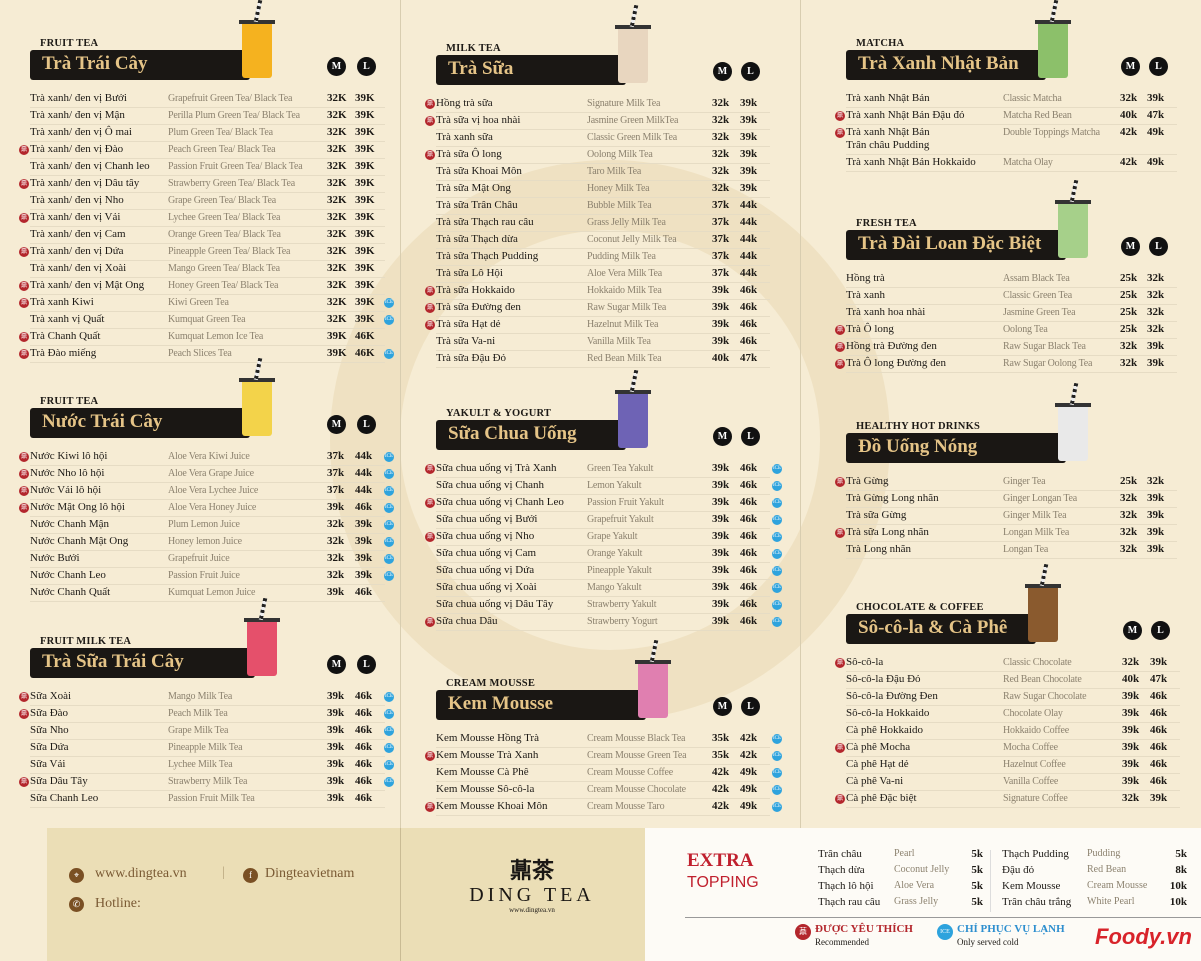  Describe the element at coordinates (603, 342) in the screenshot. I see `menu-item: Trà sữa Va-ni Vanilla Milk Tea 39k 46k` at that location.